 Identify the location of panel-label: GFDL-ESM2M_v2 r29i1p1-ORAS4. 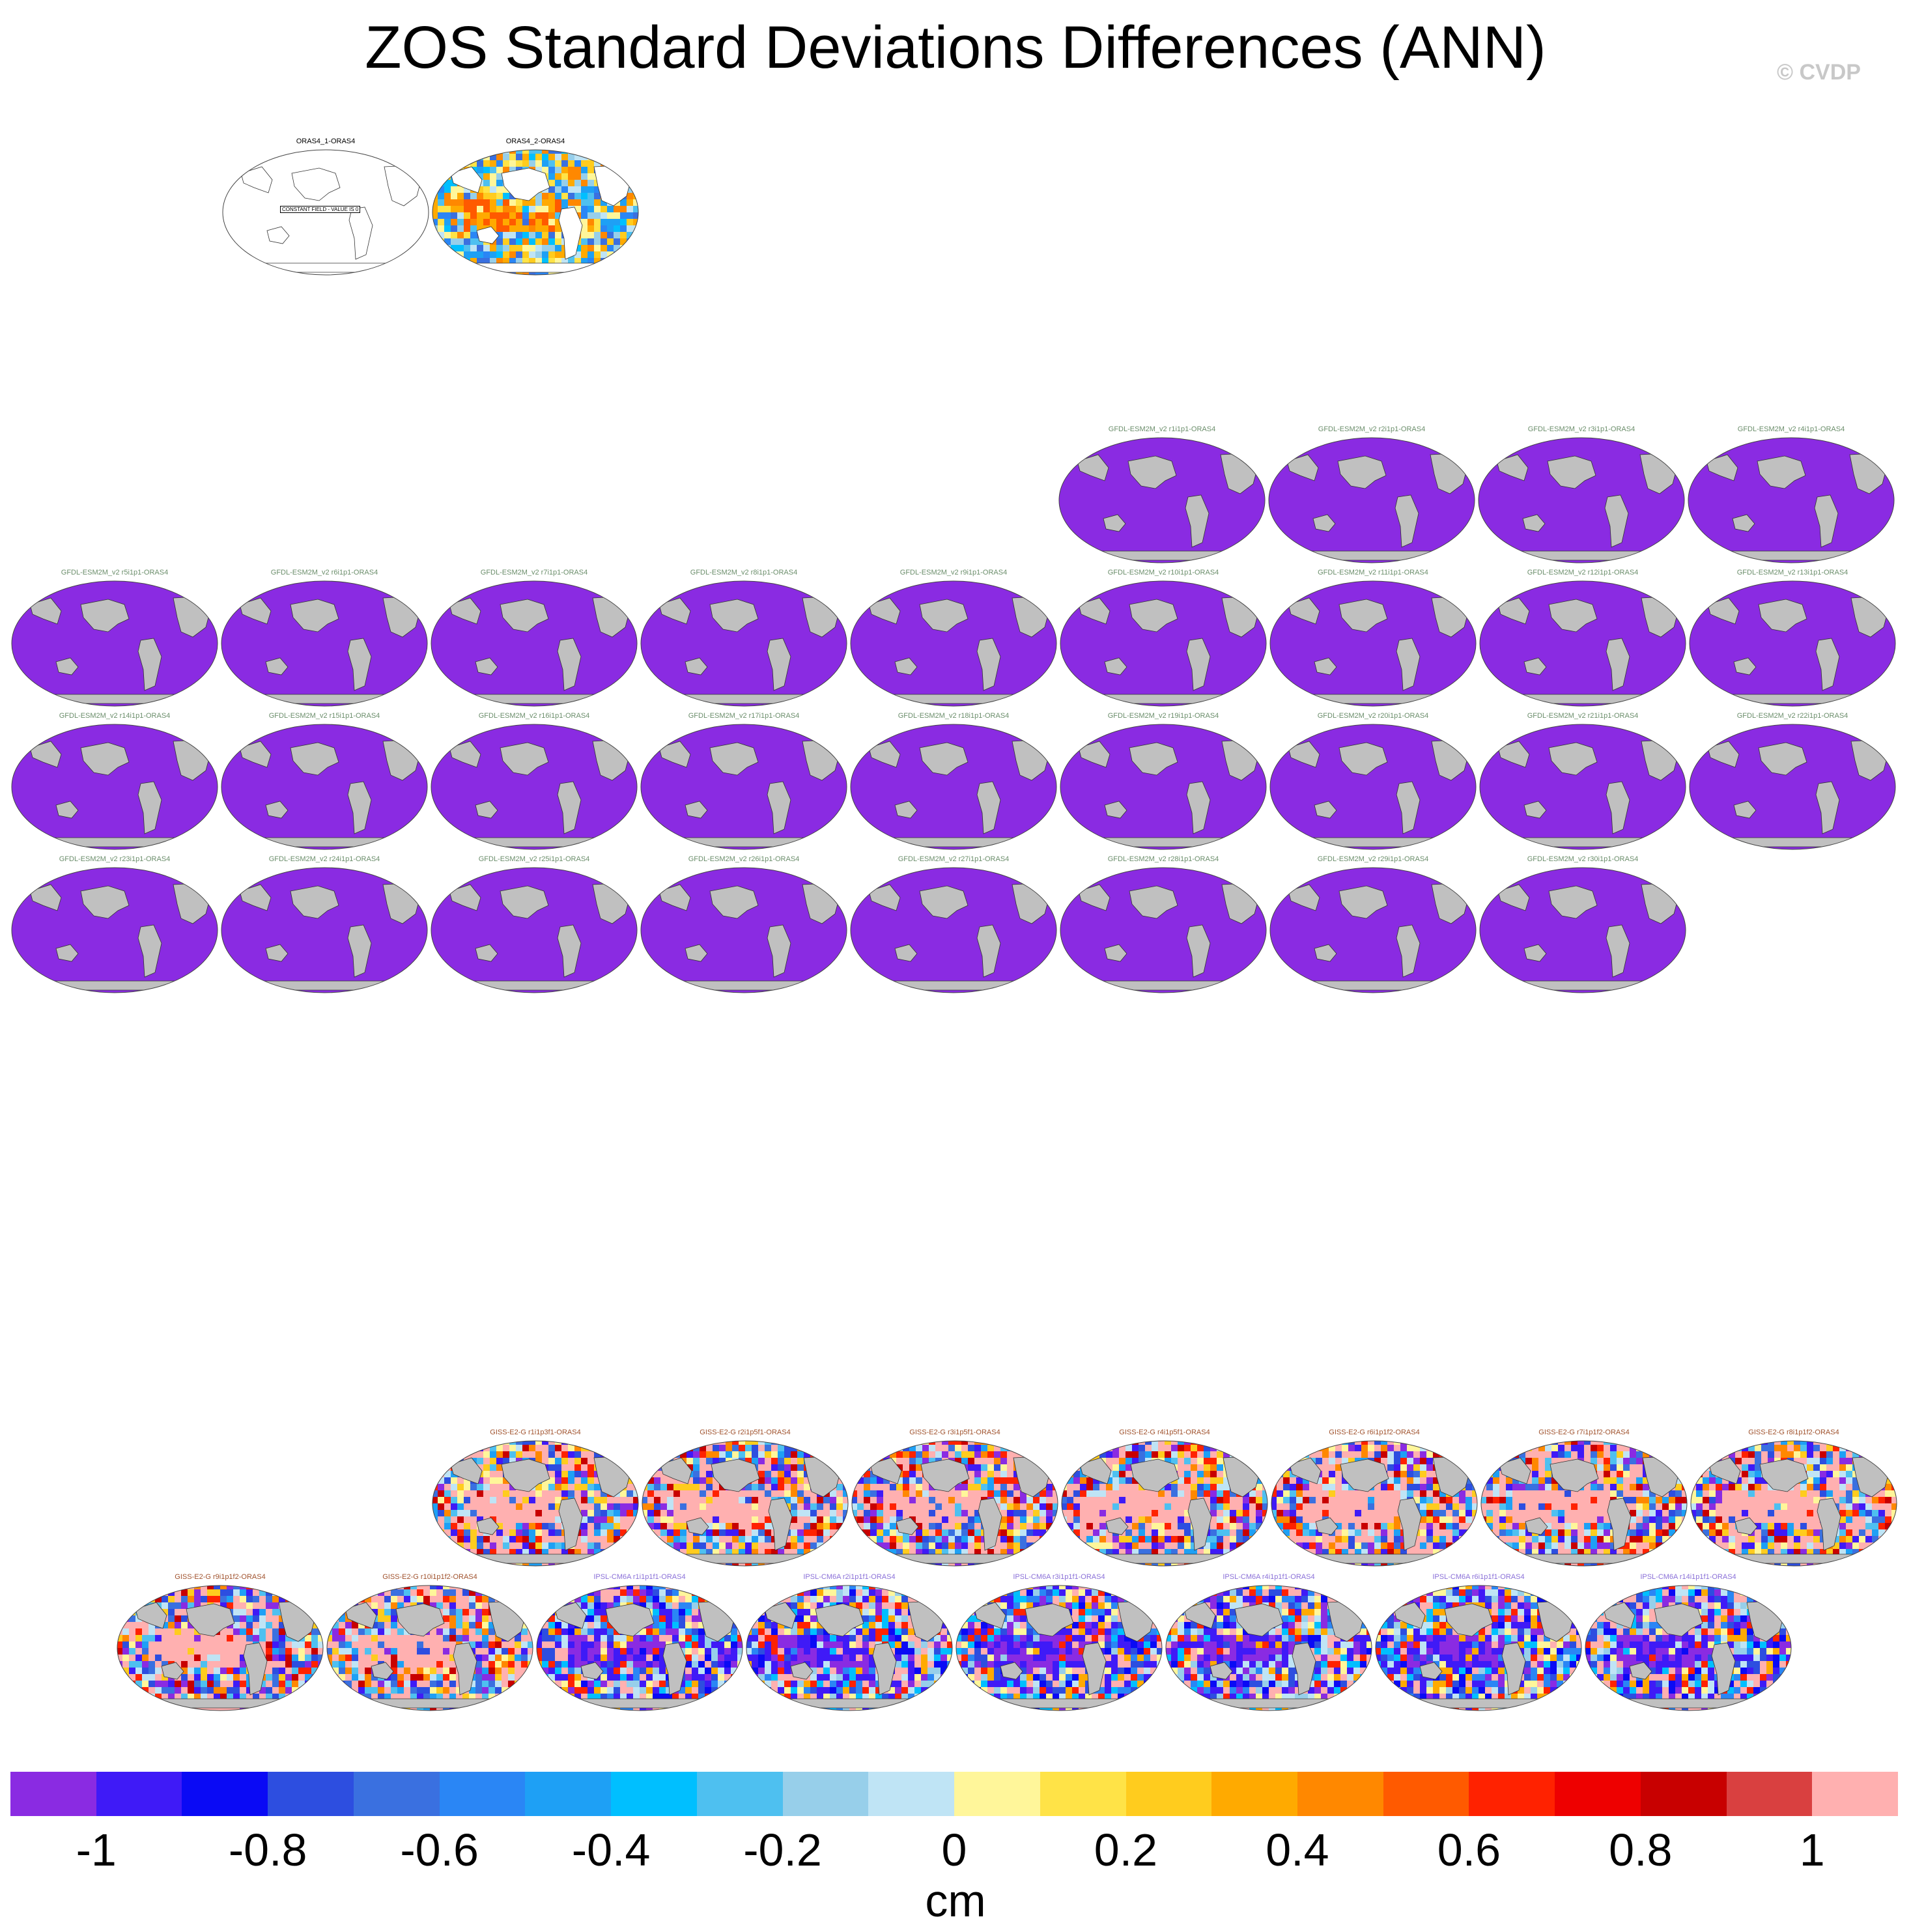
(1373, 859).